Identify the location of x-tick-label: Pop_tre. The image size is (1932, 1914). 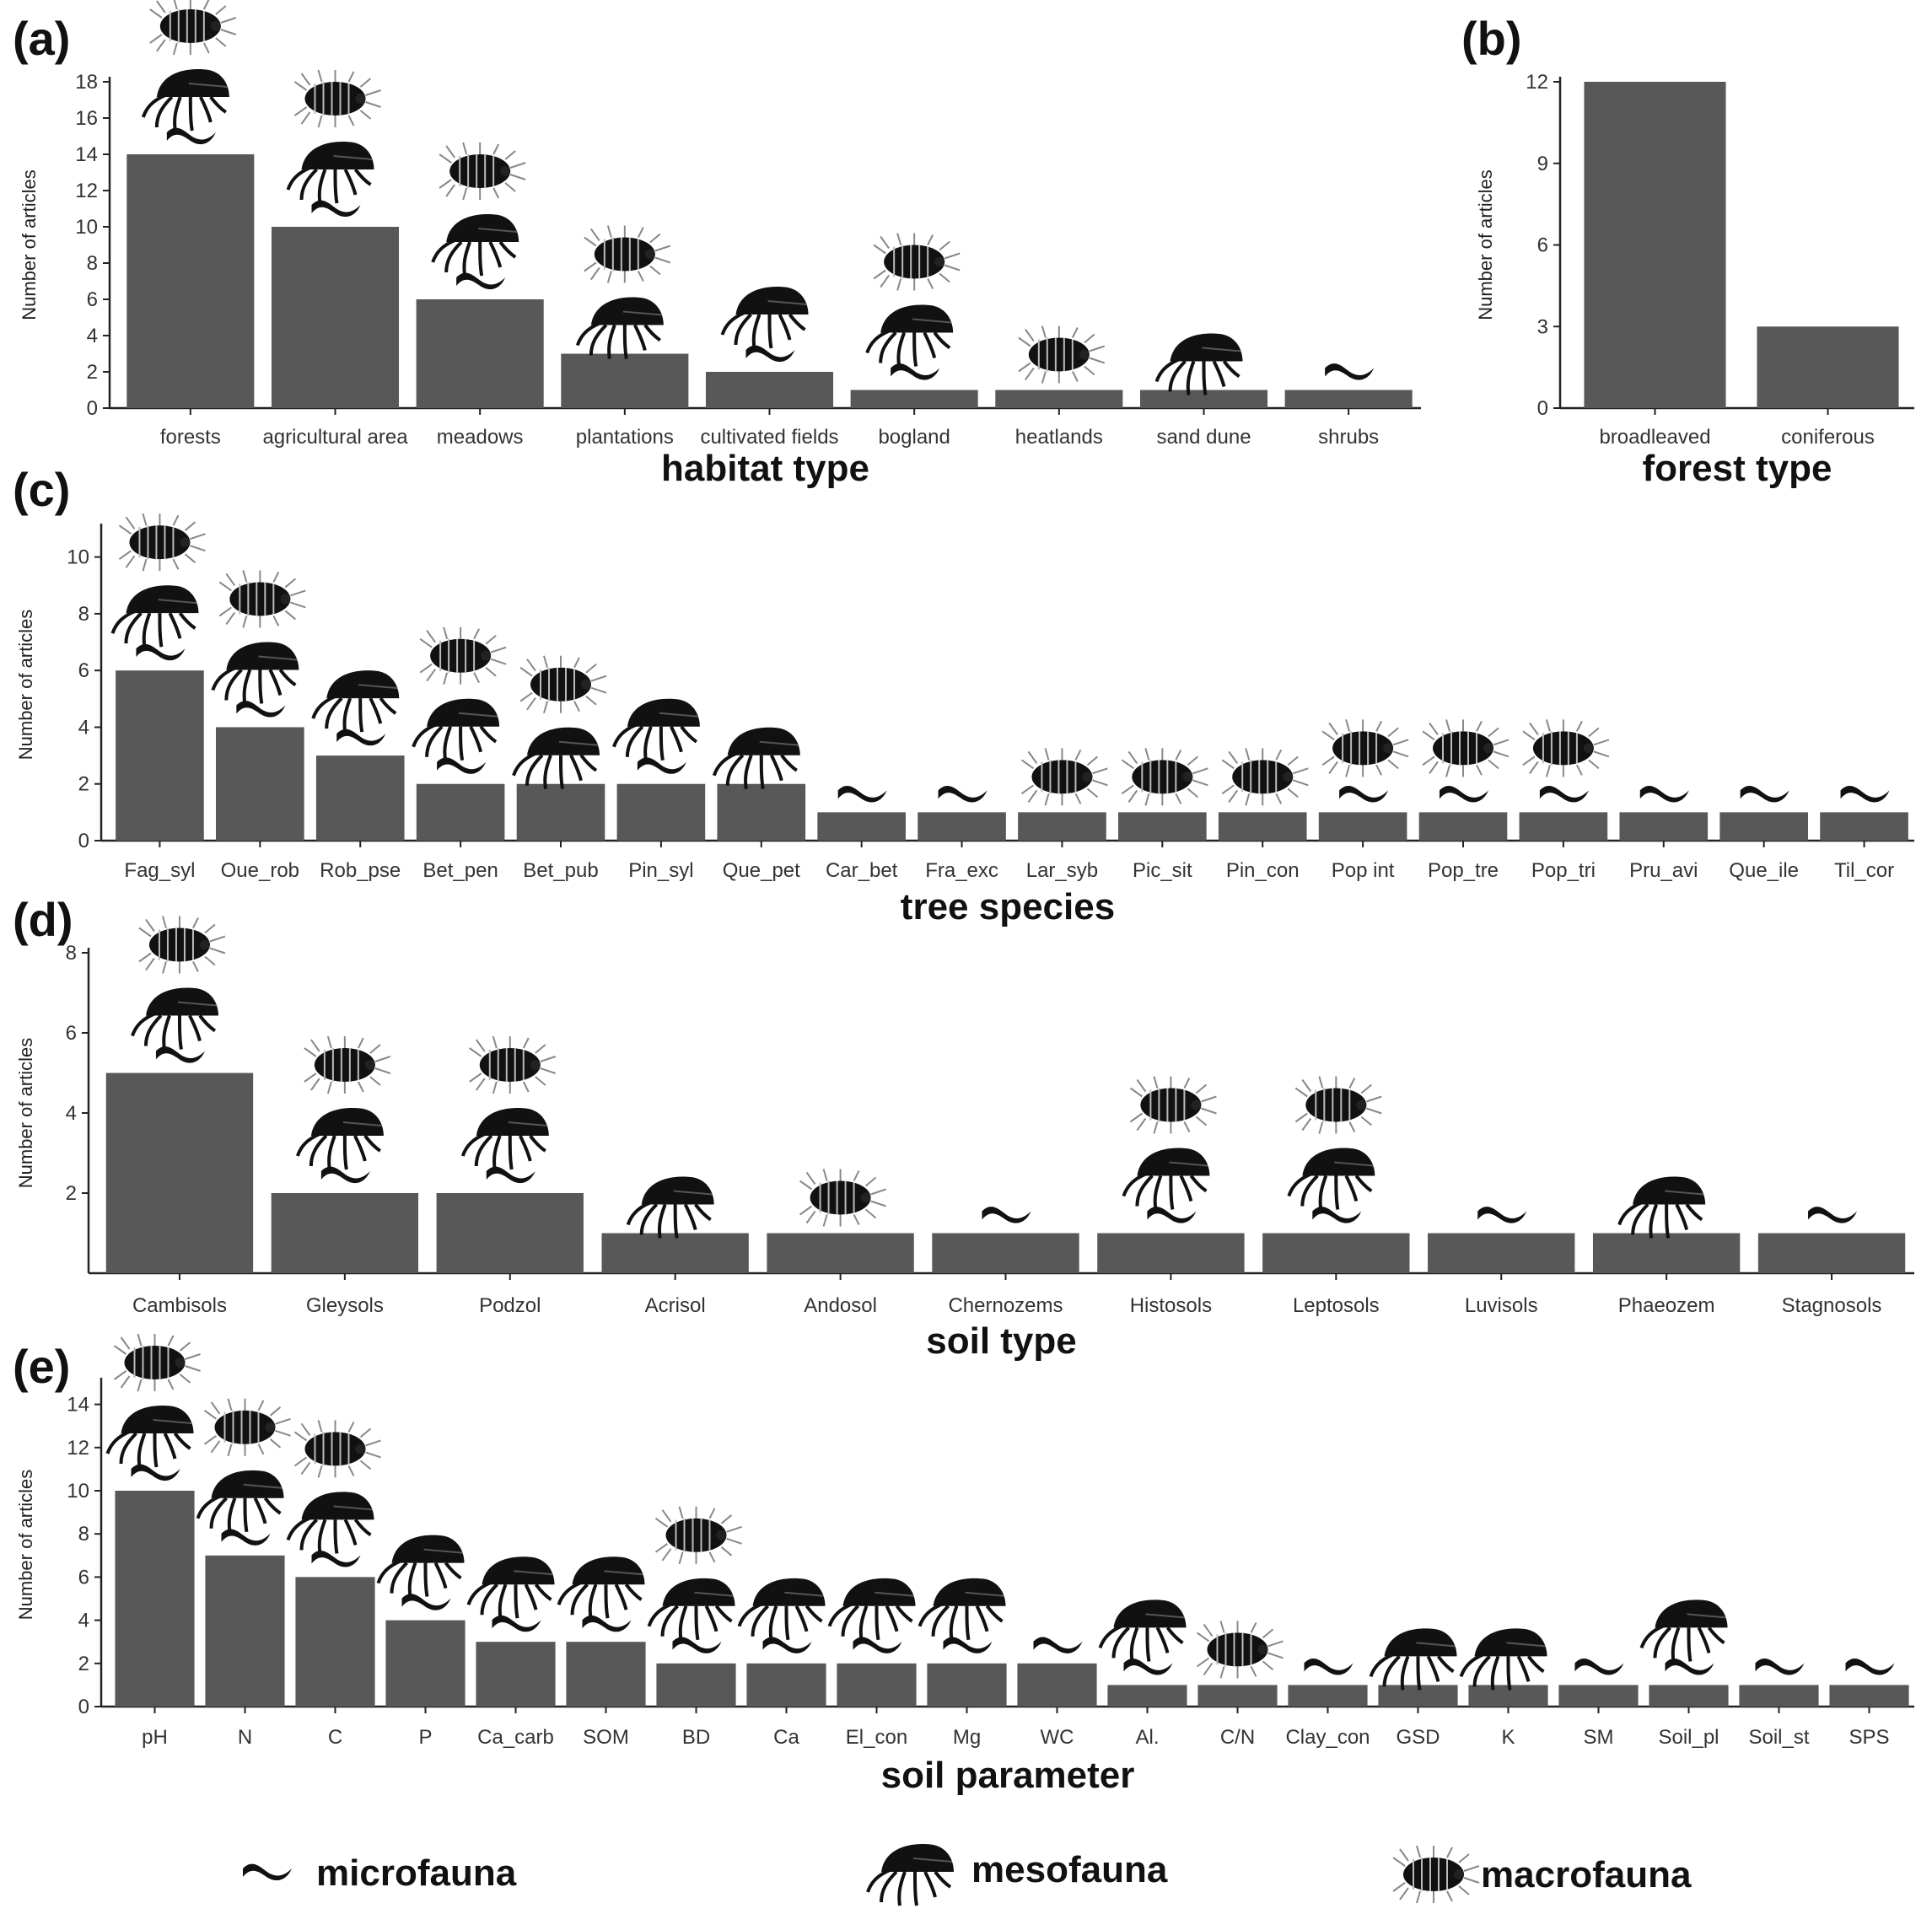
(1464, 870).